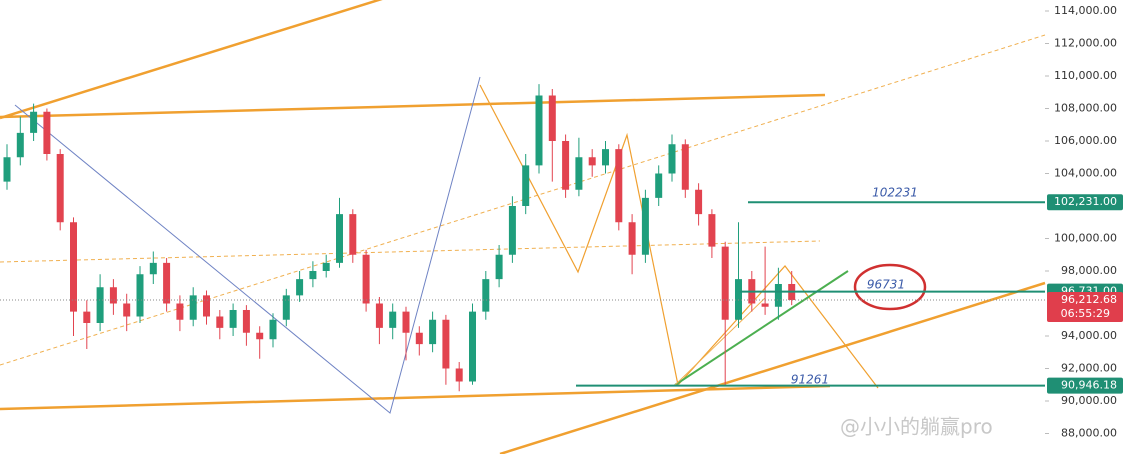 This screenshot has height=454, width=1124. What do you see at coordinates (916, 427) in the screenshot?
I see `watermark: @小小的躺赢pro` at bounding box center [916, 427].